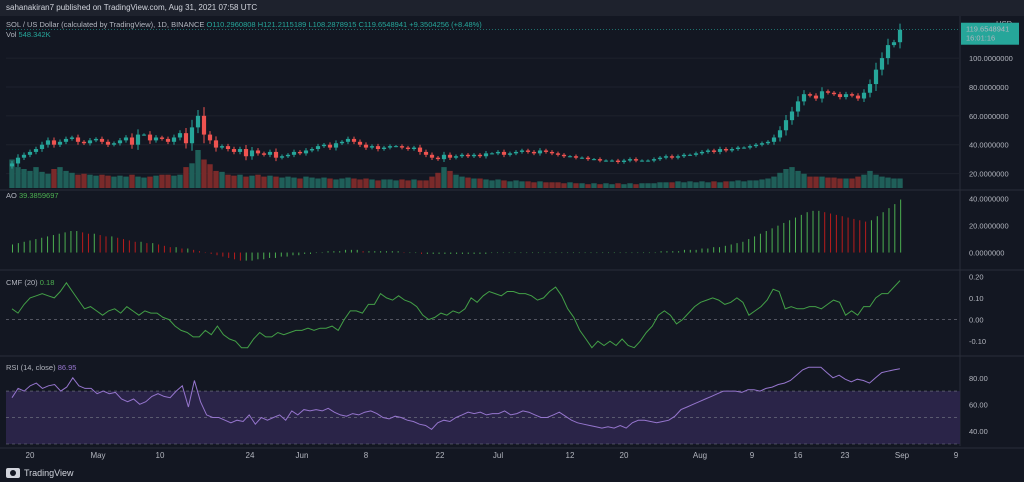 Image resolution: width=1024 pixels, height=482 pixels. Describe the element at coordinates (991, 58) in the screenshot. I see `price-tick-label: 100.0000000` at that location.